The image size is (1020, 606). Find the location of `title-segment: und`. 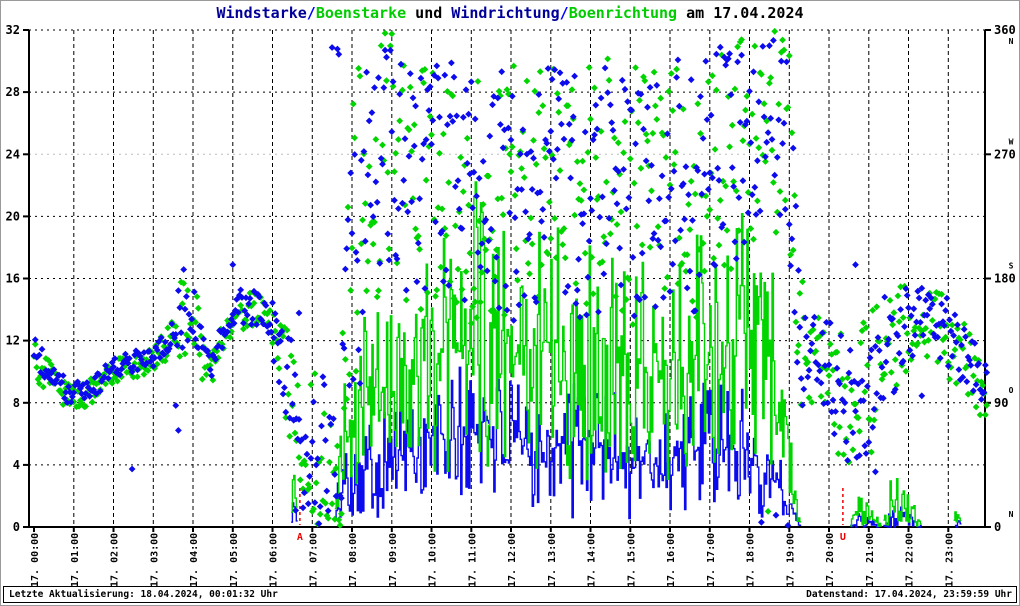

title-segment: und is located at coordinates (429, 13).